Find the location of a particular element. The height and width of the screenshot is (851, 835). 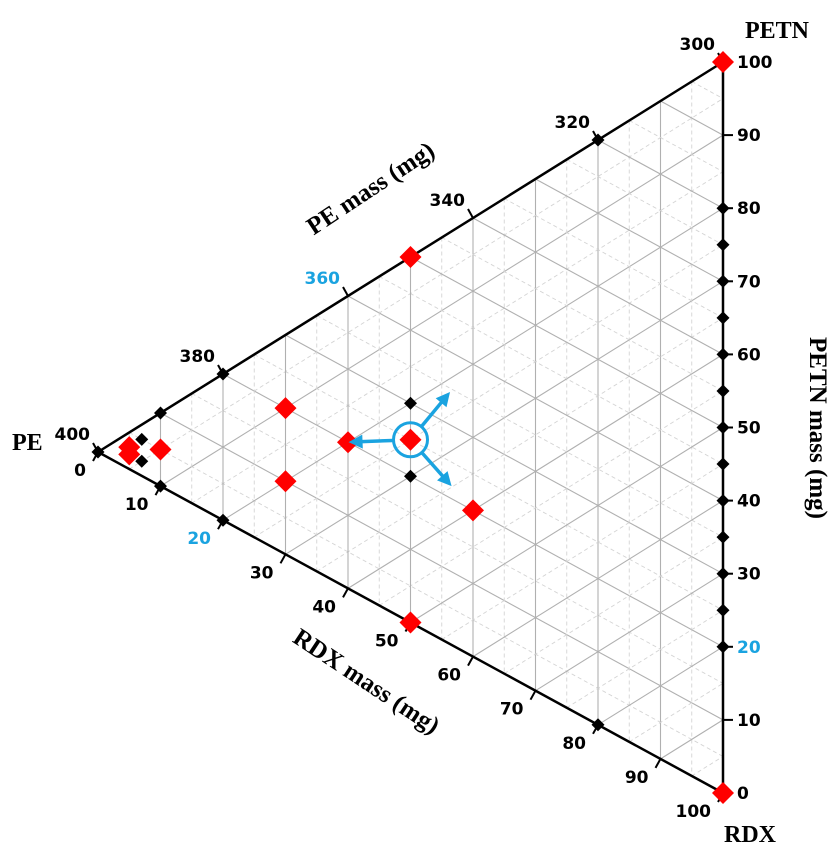

tick-label-petn: 0 is located at coordinates (743, 794).